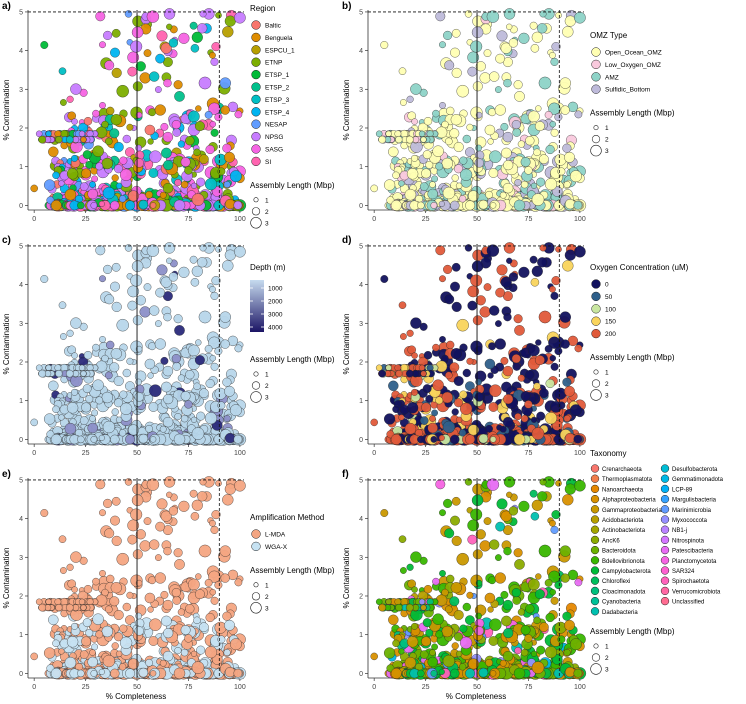 The height and width of the screenshot is (704, 746). What do you see at coordinates (361, 12) in the screenshot?
I see `y-tick-label: 5` at bounding box center [361, 12].